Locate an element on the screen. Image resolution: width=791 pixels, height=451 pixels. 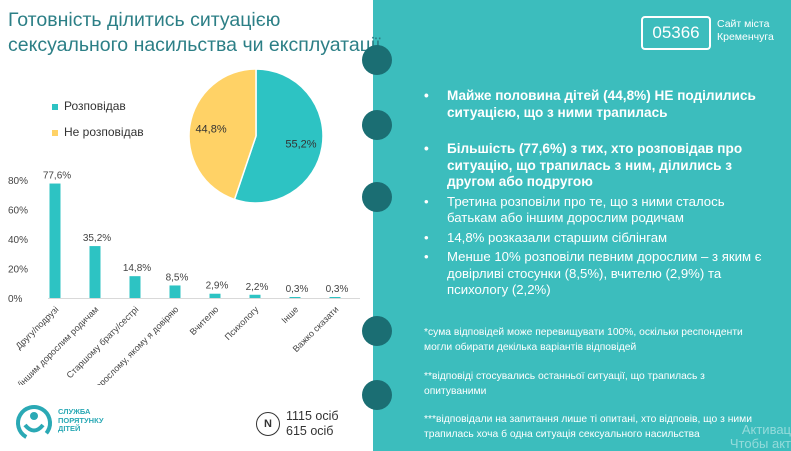
finding-4: 14,8% розказали старшим сіблінгам is located at coordinates (592, 238).